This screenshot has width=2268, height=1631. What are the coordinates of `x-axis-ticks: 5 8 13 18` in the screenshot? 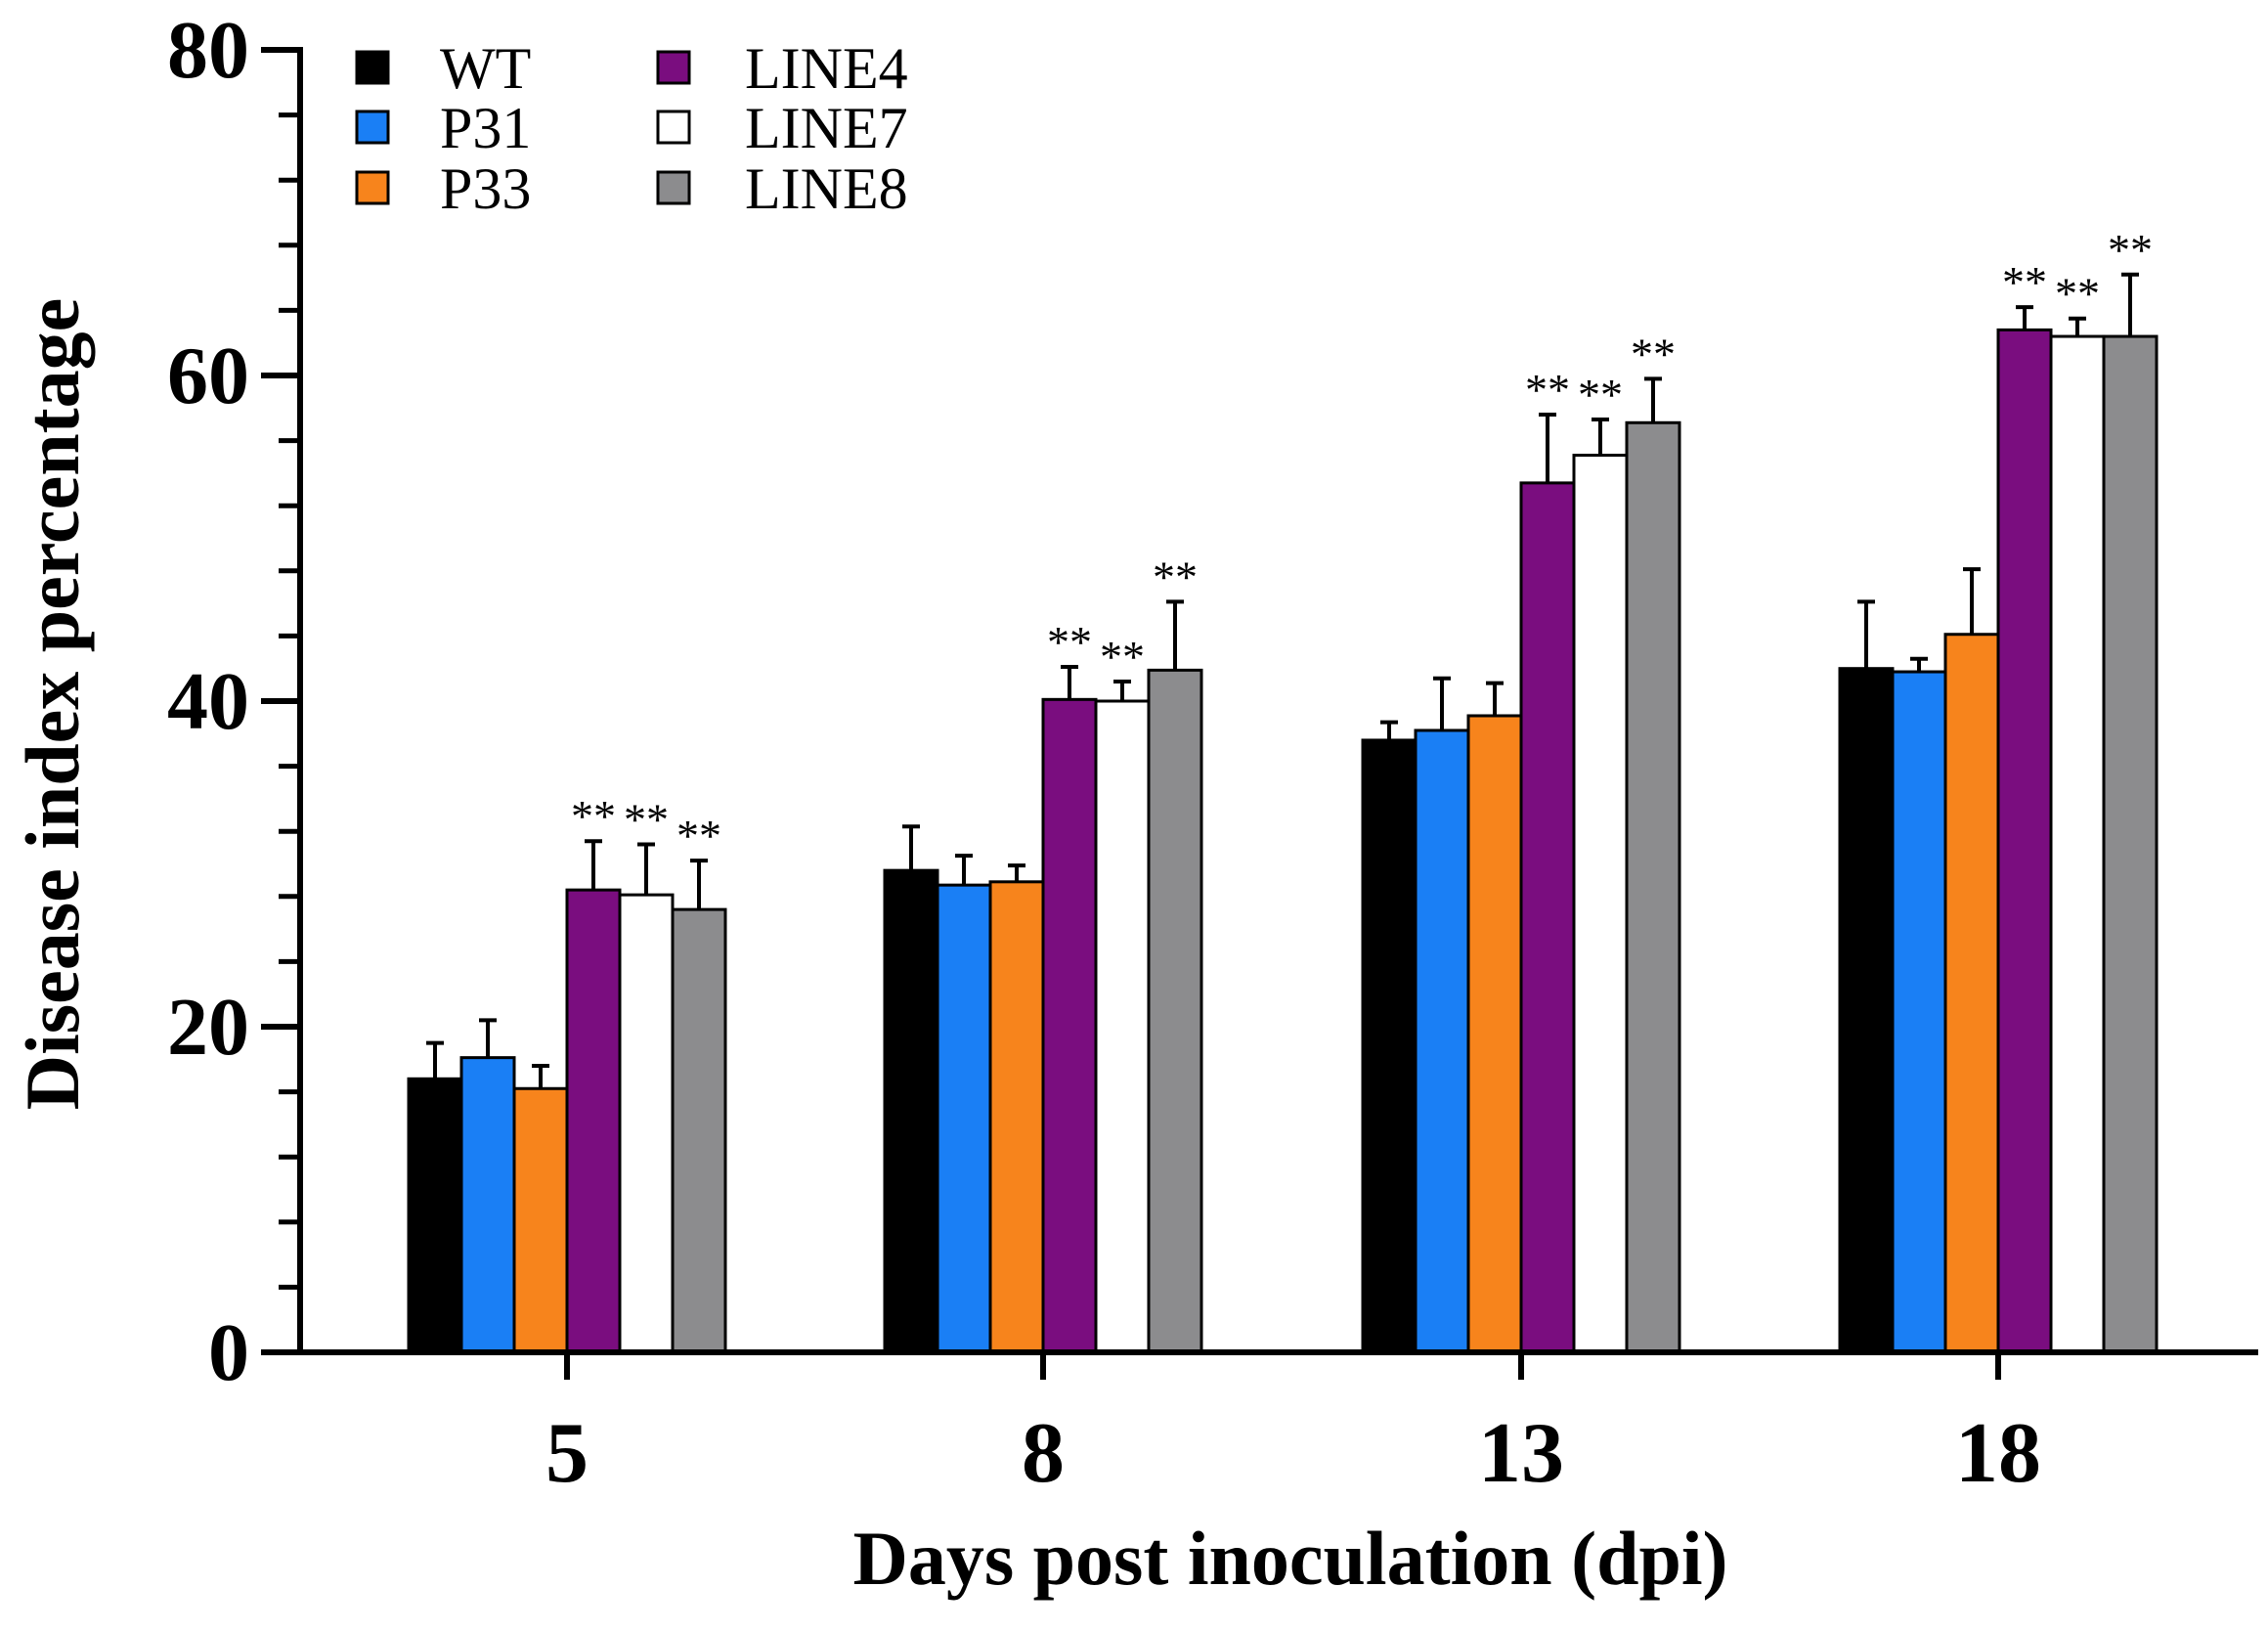 It's located at (1293, 1426).